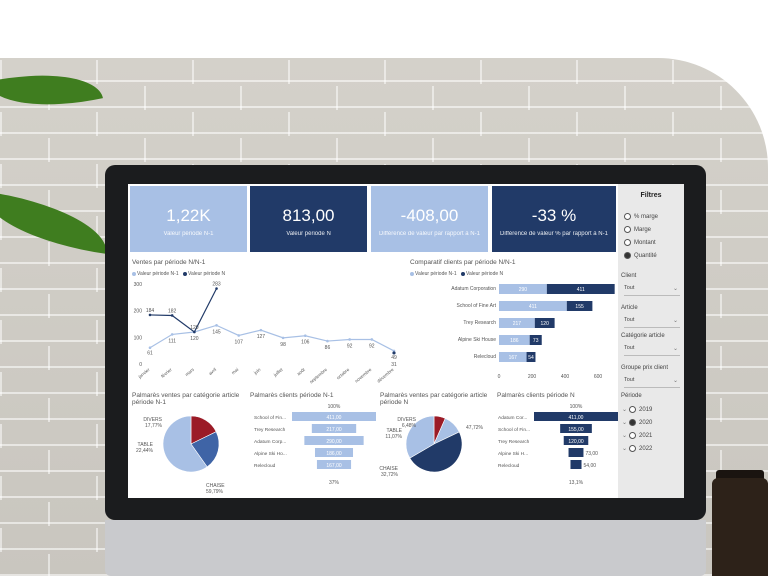 The height and width of the screenshot is (576, 768). What do you see at coordinates (158, 274) in the screenshot?
I see `legend-n1: Valeur période N-1` at bounding box center [158, 274].